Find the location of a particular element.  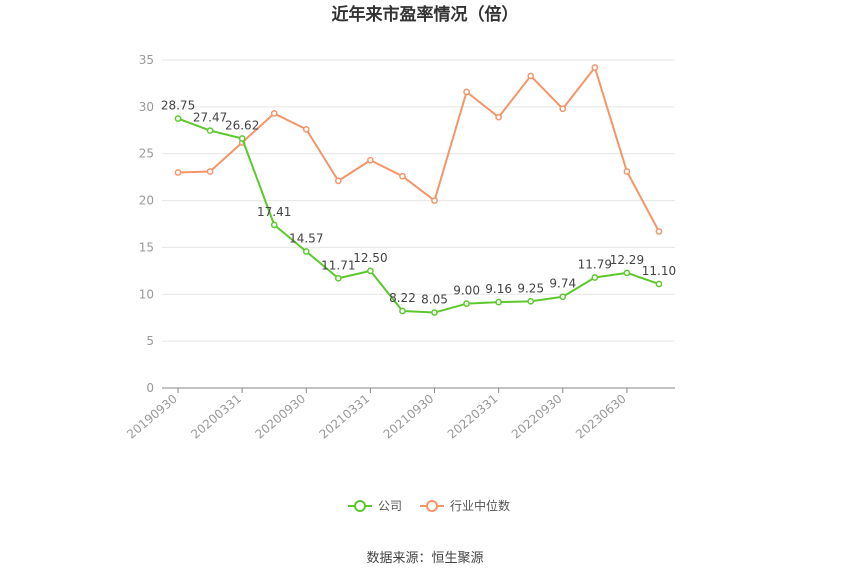

y-tick-label: 25 is located at coordinates (146, 154).